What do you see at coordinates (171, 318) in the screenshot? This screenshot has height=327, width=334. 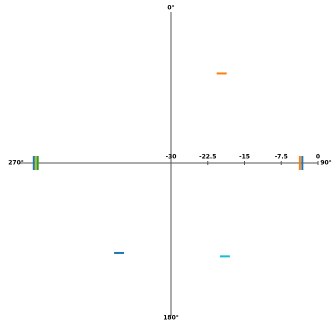 I see `angle-tick-label: 180°` at bounding box center [171, 318].